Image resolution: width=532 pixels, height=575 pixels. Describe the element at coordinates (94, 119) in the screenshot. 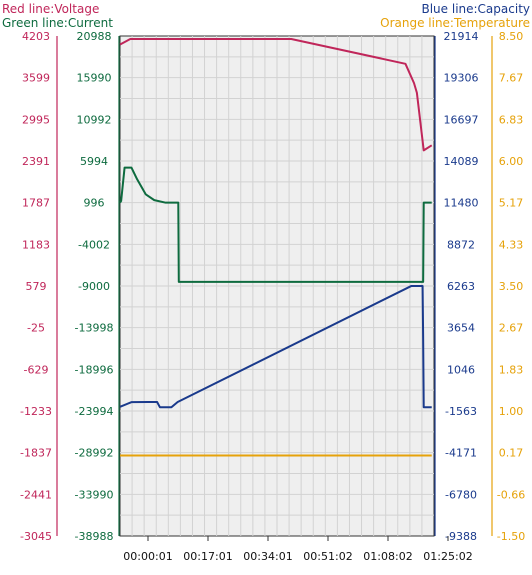

I see `current-tick-label: 10992` at that location.